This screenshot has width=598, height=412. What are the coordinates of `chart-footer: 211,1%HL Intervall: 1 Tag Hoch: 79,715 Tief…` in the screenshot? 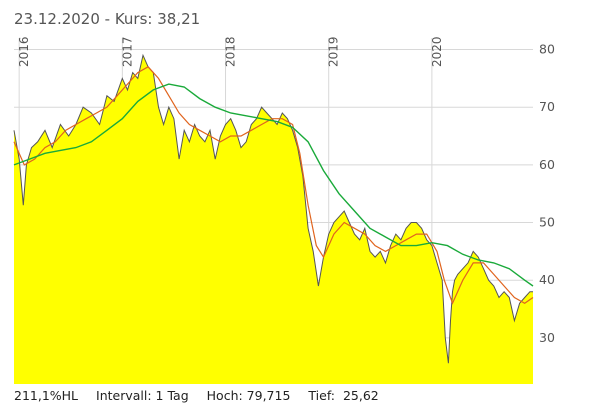 It's located at (205, 395).